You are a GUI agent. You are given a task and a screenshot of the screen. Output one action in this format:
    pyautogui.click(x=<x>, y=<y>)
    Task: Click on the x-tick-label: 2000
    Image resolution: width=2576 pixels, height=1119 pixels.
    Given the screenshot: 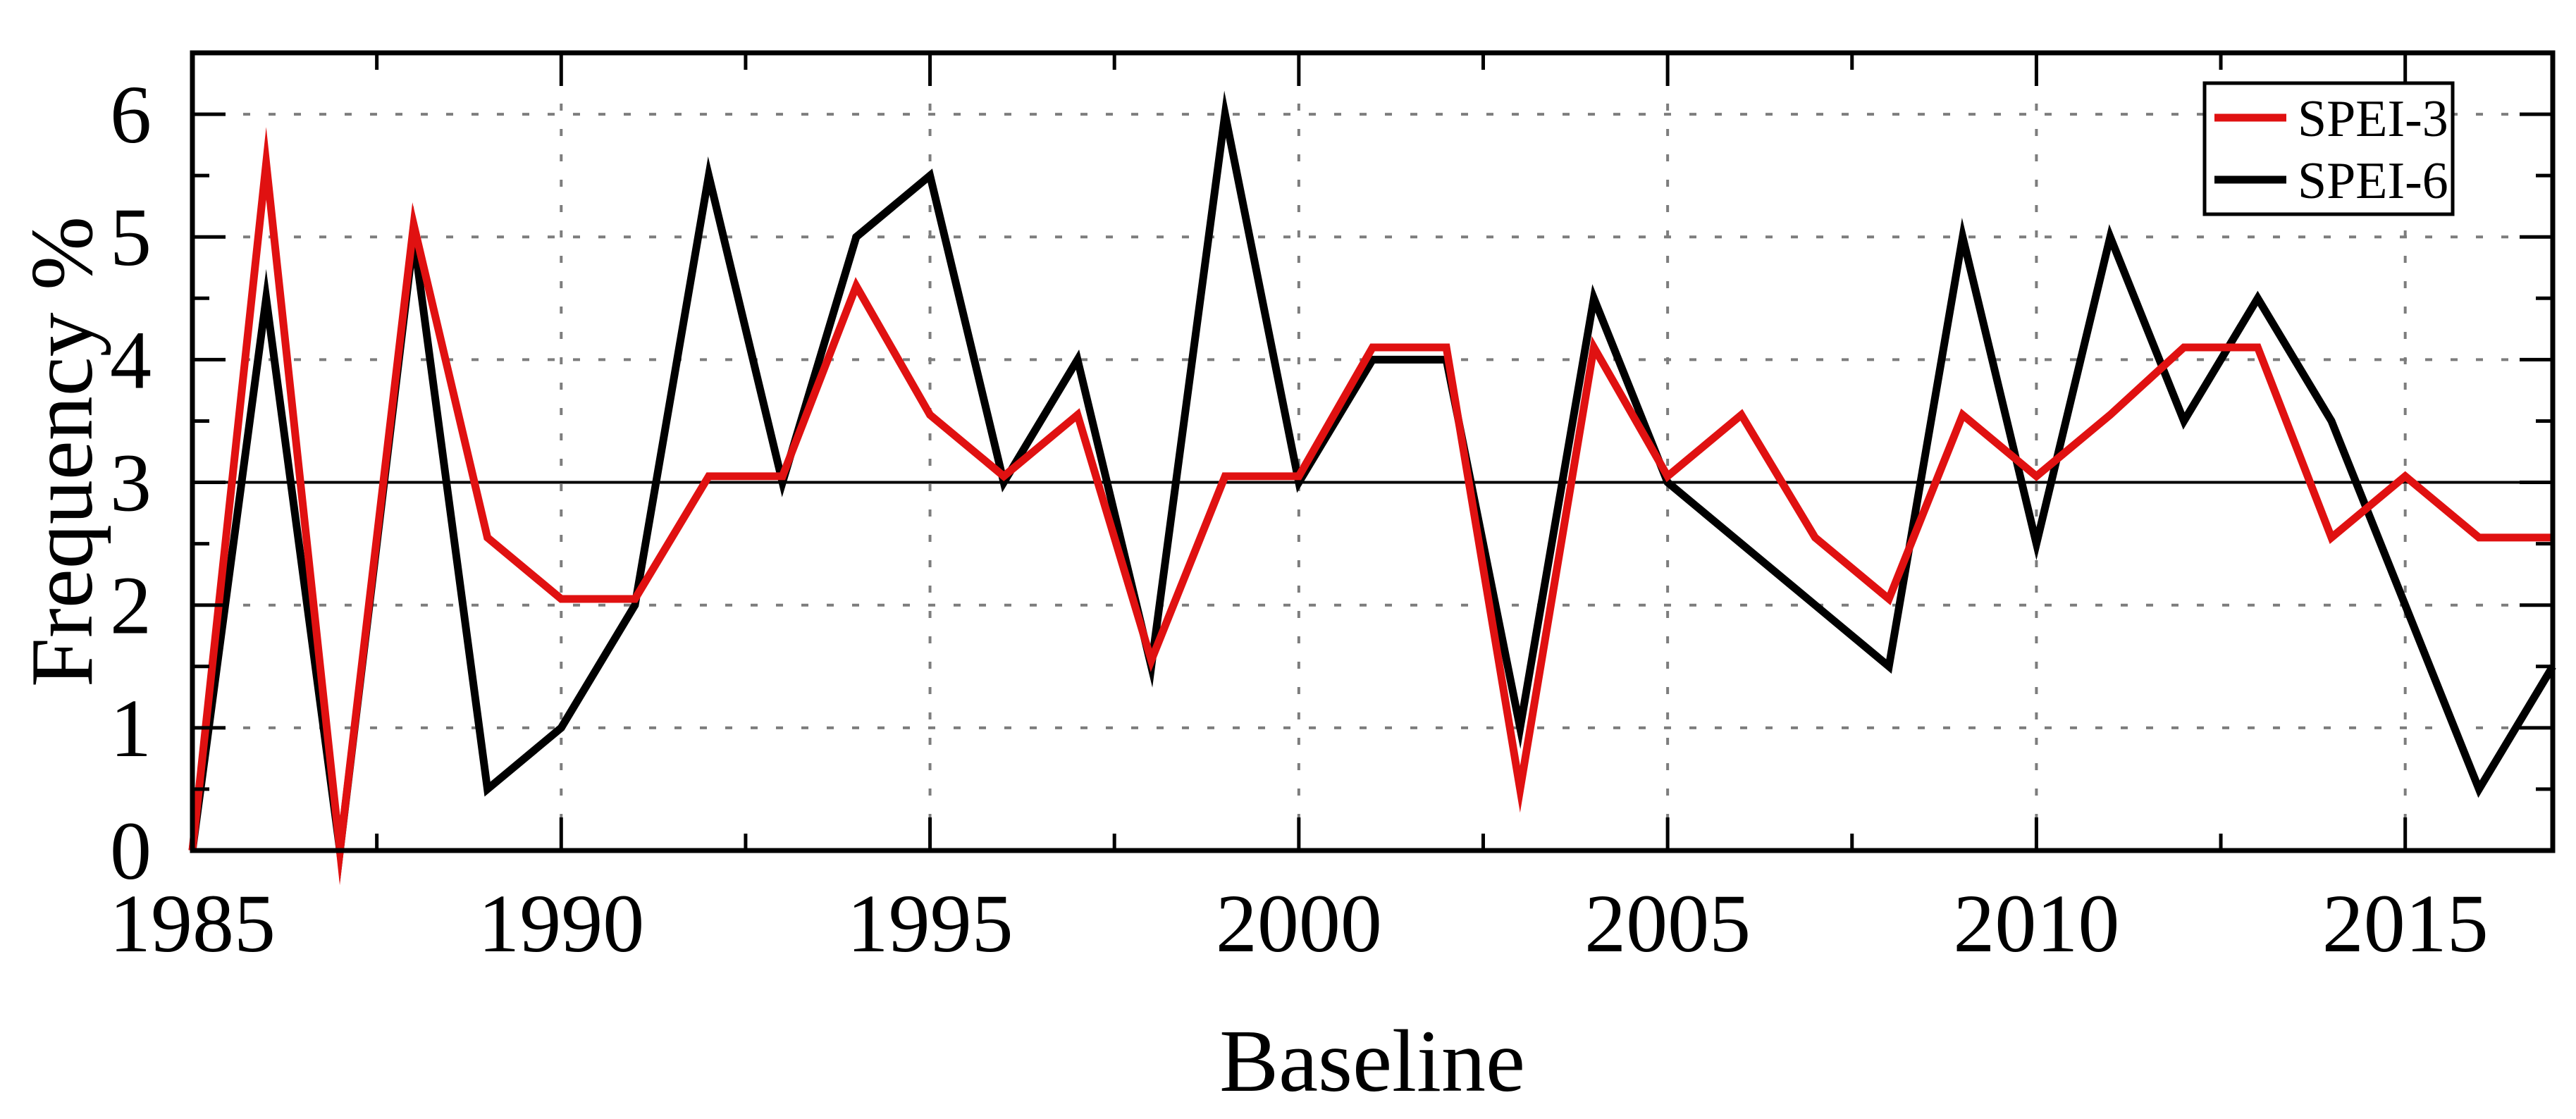 What is the action you would take?
    pyautogui.click(x=1299, y=923)
    